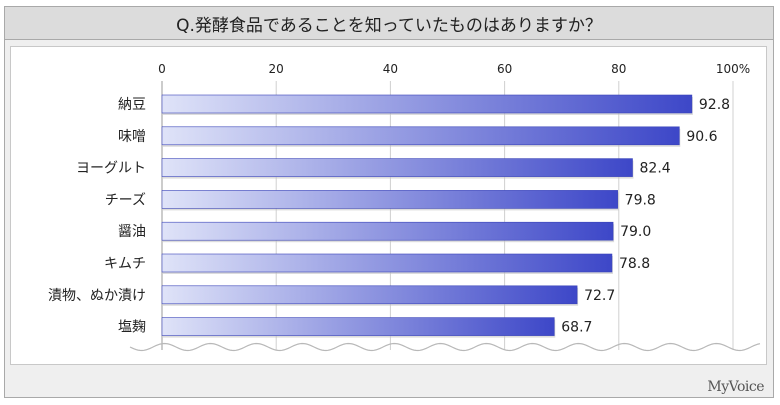 This screenshot has width=780, height=405. Describe the element at coordinates (733, 69) in the screenshot. I see `x-tick-label: 100%` at that location.